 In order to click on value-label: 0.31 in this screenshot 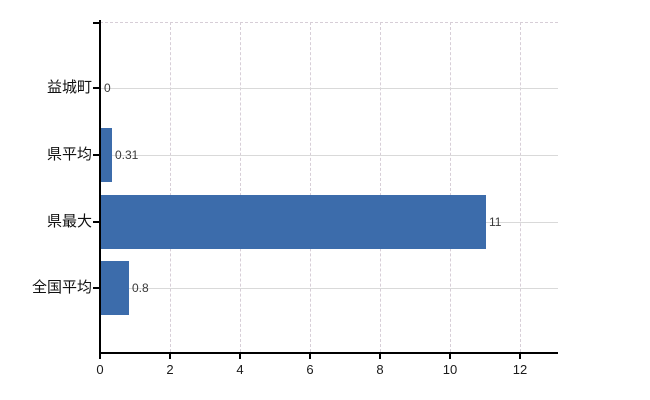, I will do `click(127, 155)`.